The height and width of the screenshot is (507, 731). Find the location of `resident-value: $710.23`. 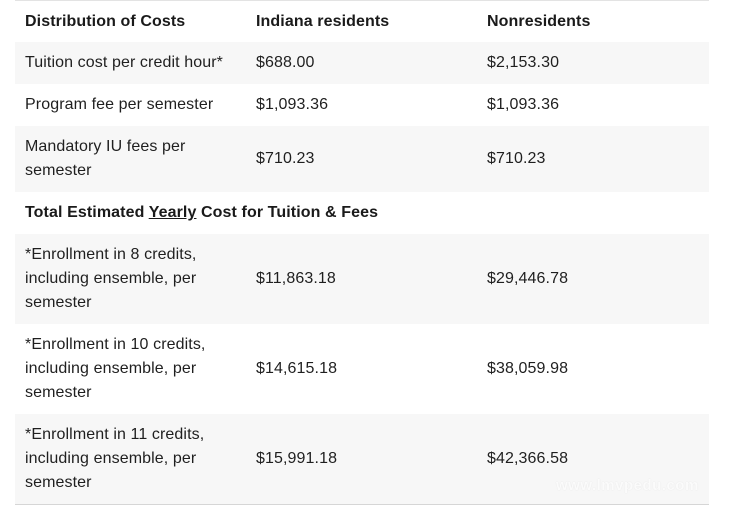

resident-value: $710.23 is located at coordinates (285, 158).